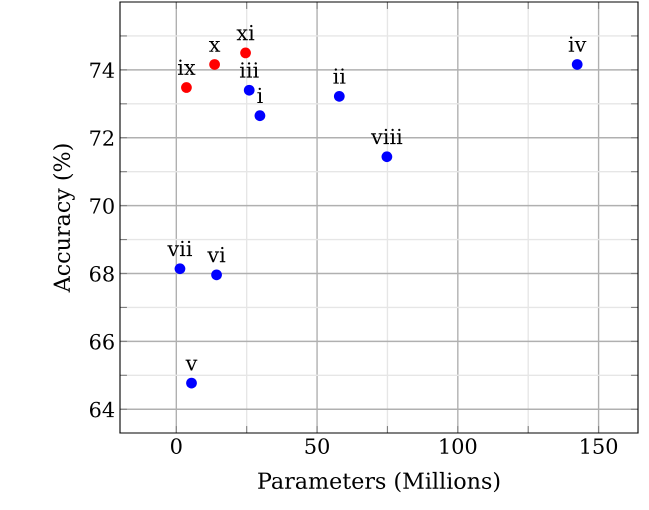 The height and width of the screenshot is (510, 649). I want to click on x-tick-label: 50, so click(317, 446).